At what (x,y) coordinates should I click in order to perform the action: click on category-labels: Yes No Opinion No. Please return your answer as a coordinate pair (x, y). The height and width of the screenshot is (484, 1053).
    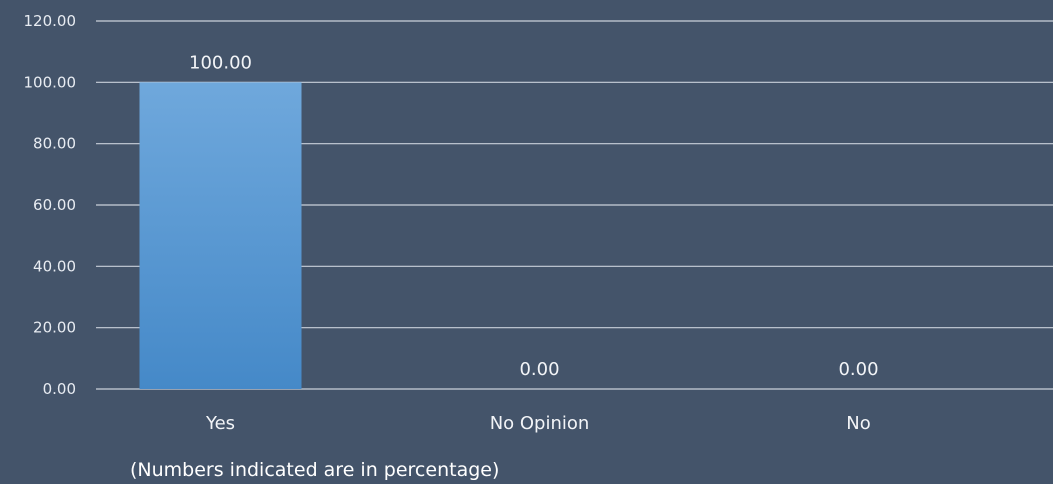
    Looking at the image, I should click on (538, 423).